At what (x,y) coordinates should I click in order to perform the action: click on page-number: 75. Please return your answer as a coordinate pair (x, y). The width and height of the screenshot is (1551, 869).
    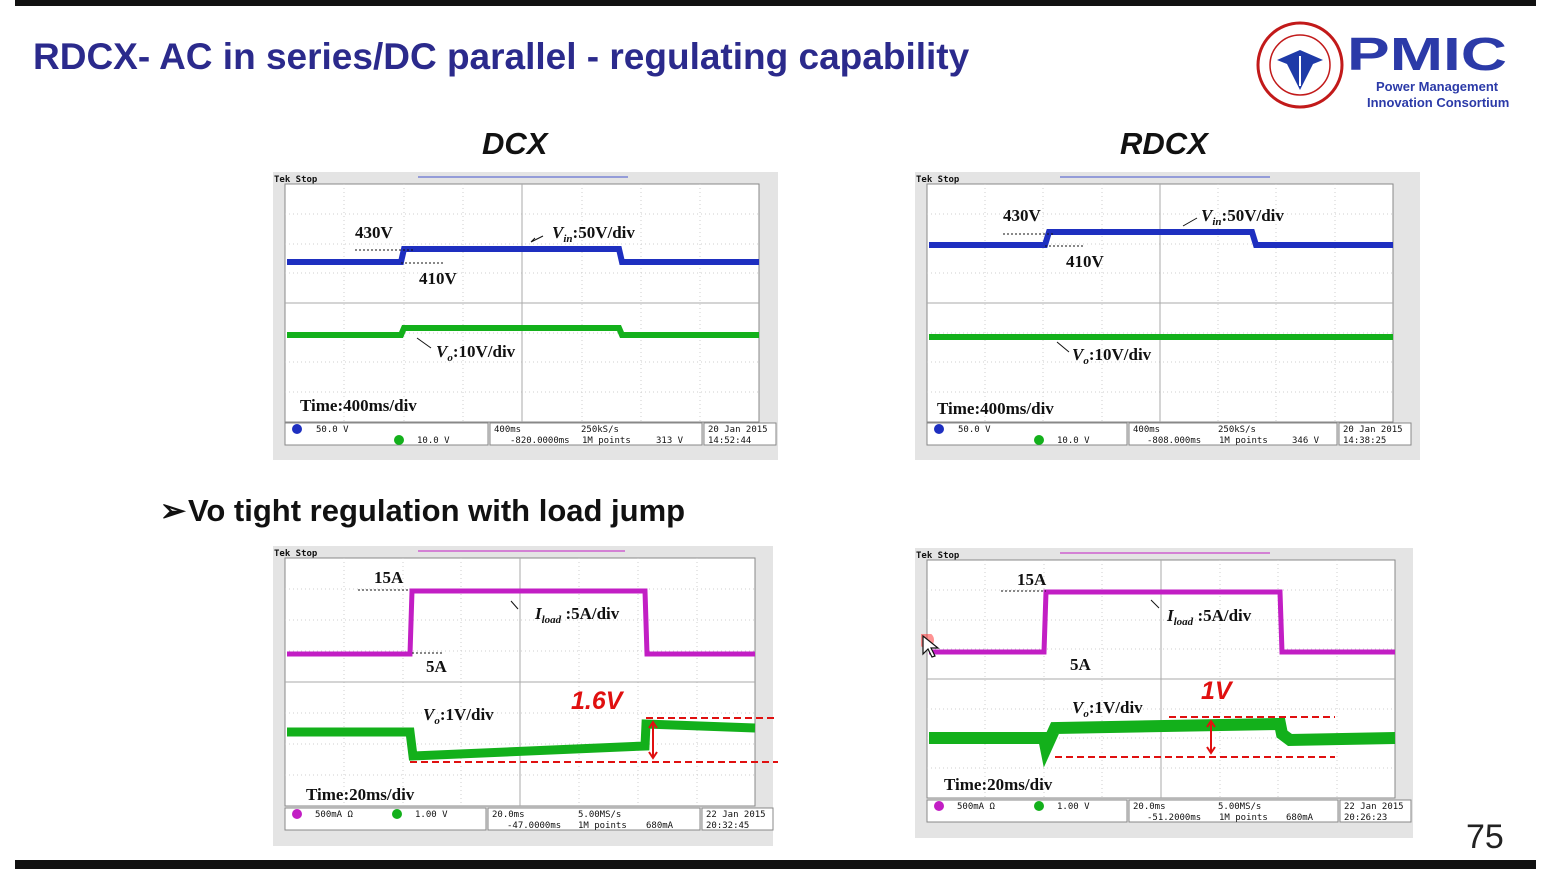
    Looking at the image, I should click on (1485, 837).